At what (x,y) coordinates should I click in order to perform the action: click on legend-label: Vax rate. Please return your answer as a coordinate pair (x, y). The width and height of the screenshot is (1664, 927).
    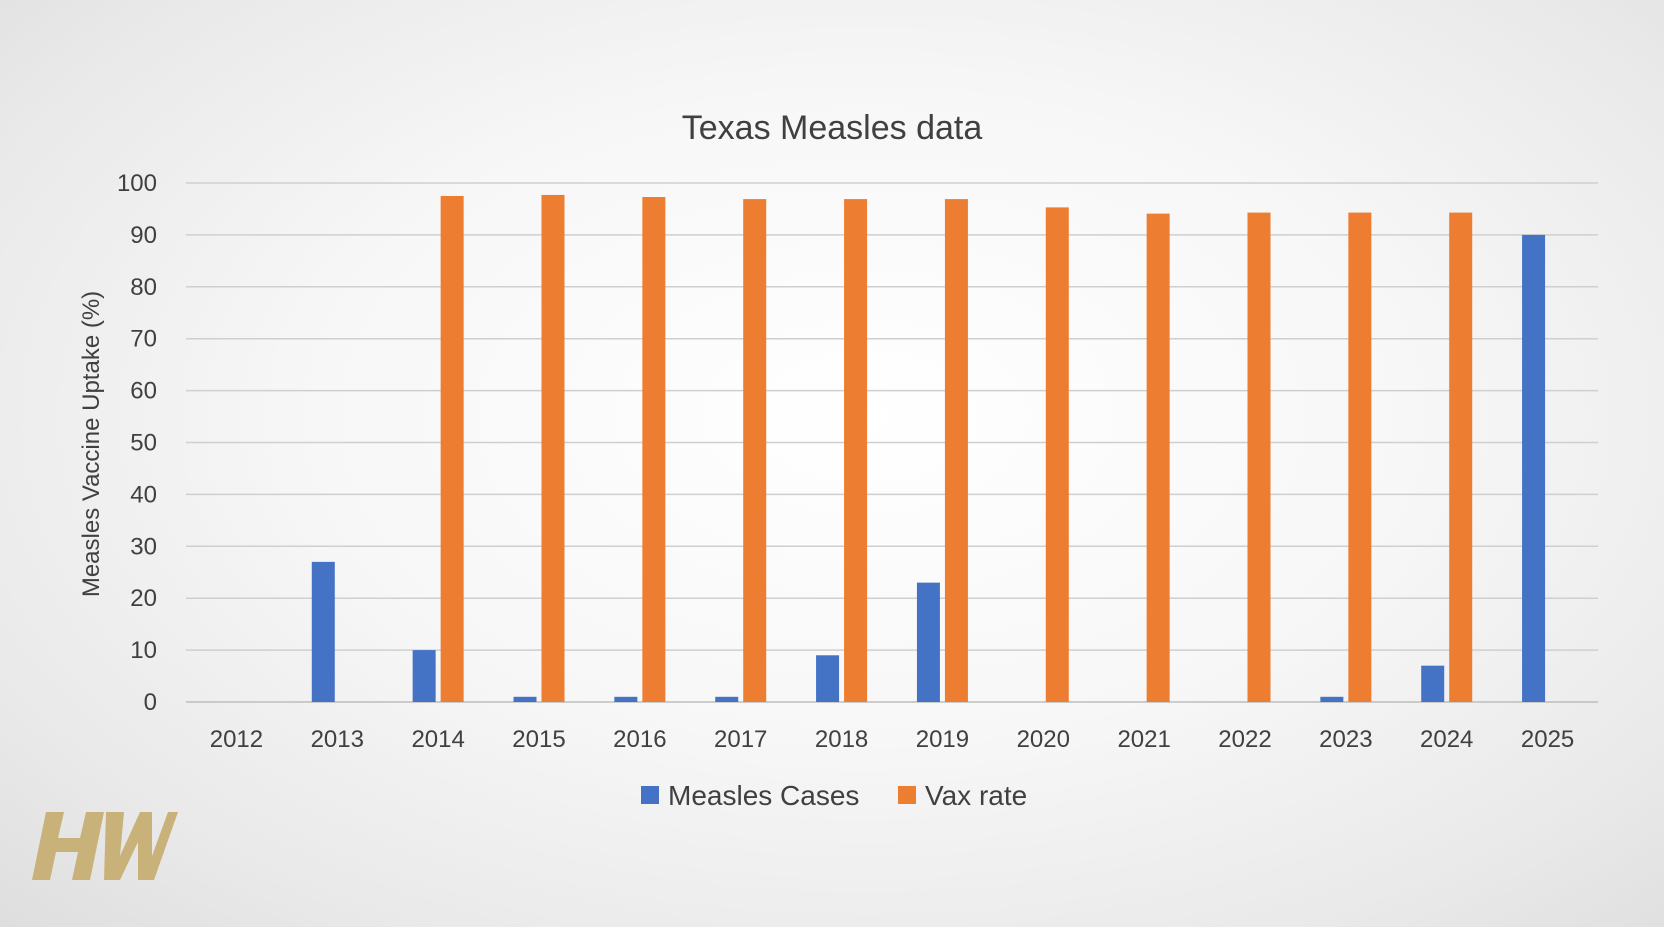
    Looking at the image, I should click on (976, 795).